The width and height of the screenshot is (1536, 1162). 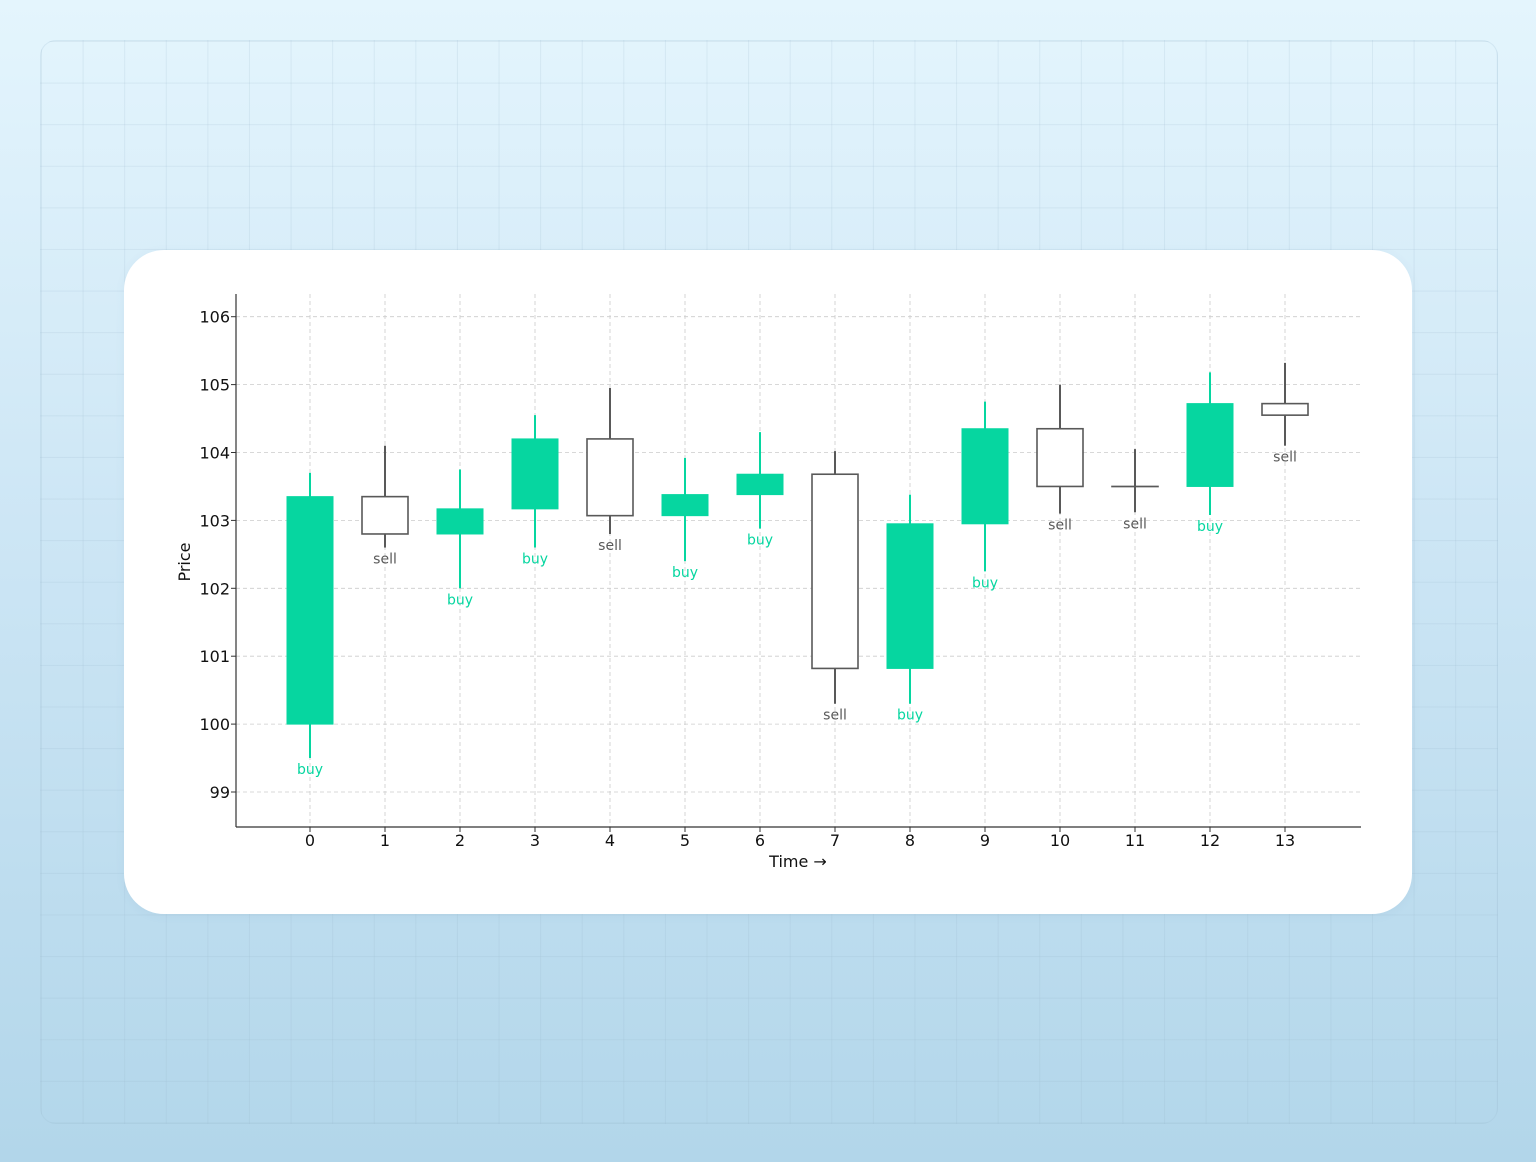 What do you see at coordinates (1060, 840) in the screenshot?
I see `x-tick-label: 10` at bounding box center [1060, 840].